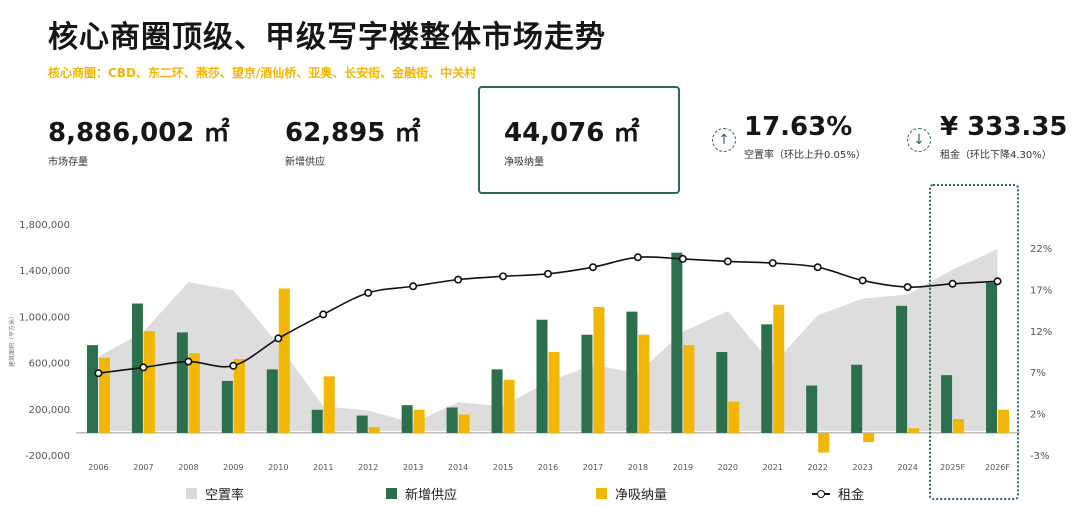 This screenshot has height=506, width=1080. I want to click on x-tick-label-2007: 2007, so click(143, 467).